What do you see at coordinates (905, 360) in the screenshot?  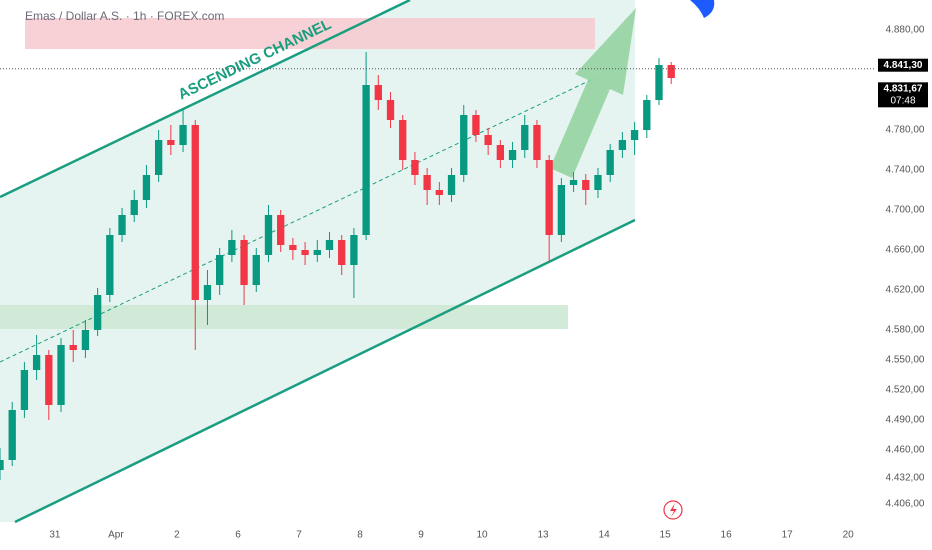 I see `y-tick-label: 4.550,00` at bounding box center [905, 360].